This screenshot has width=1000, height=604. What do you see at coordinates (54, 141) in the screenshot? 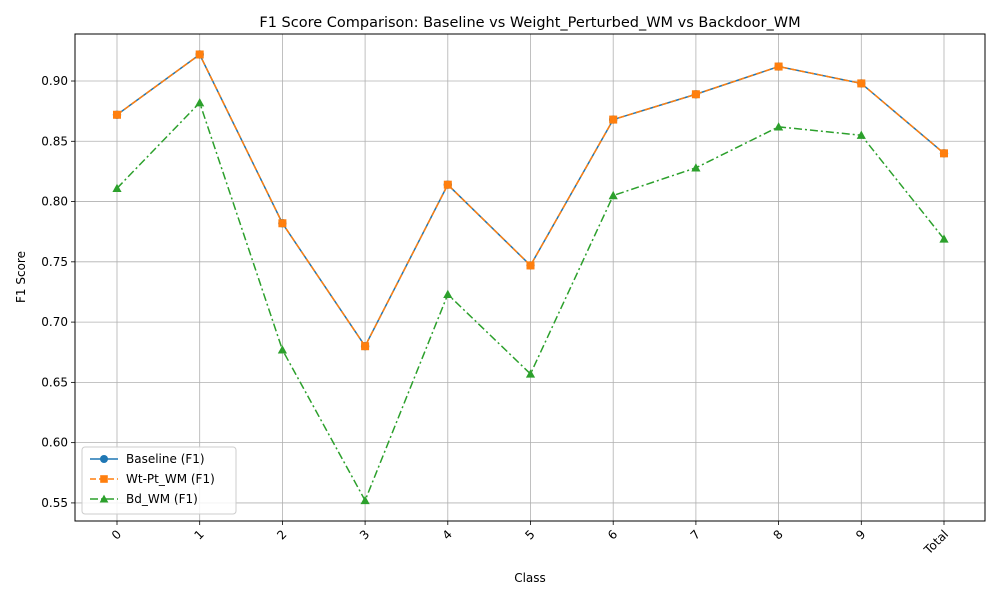
I see `y-tick-label: 0.85` at bounding box center [54, 141].